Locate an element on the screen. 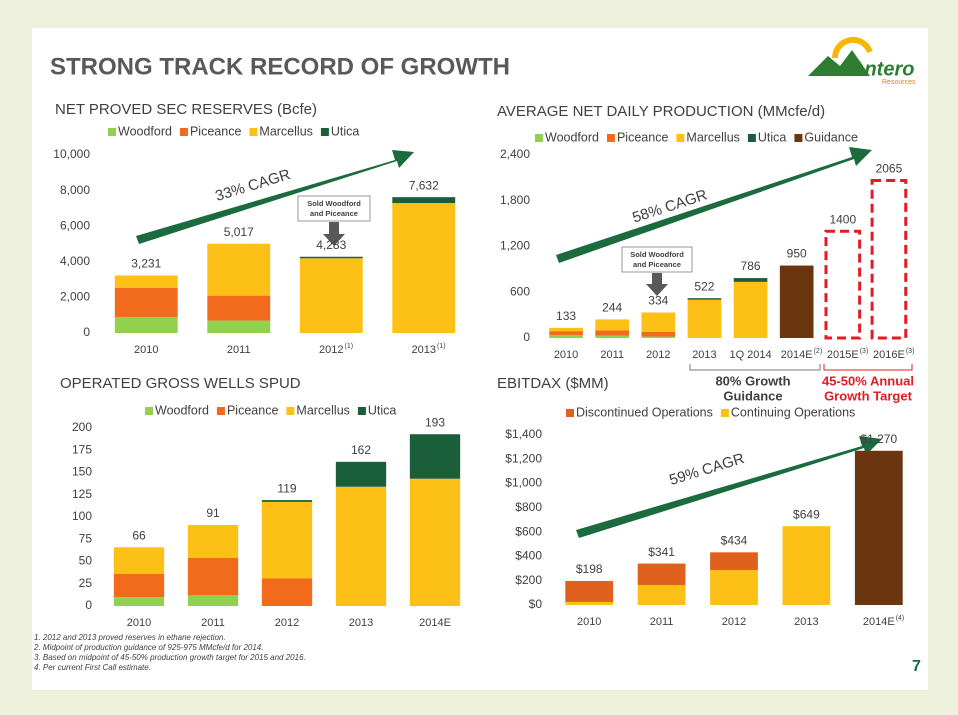 This screenshot has height=715, width=958. x-tick-superscript: (2) is located at coordinates (818, 351).